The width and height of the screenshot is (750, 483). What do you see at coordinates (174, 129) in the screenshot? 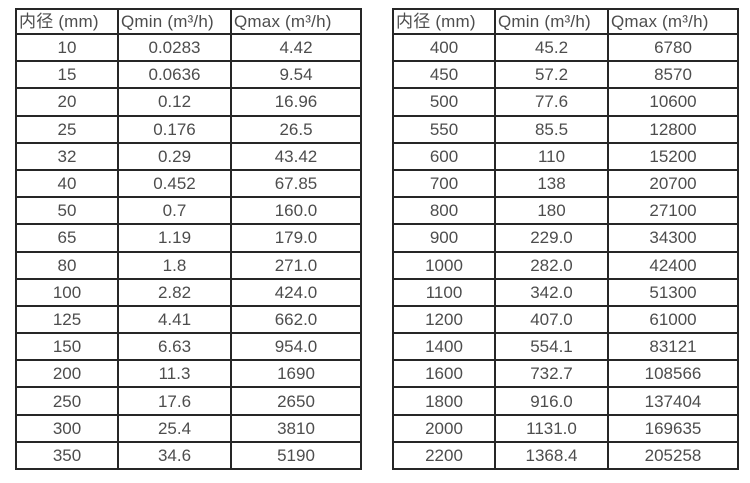
I see `table-cell: 0.176` at bounding box center [174, 129].